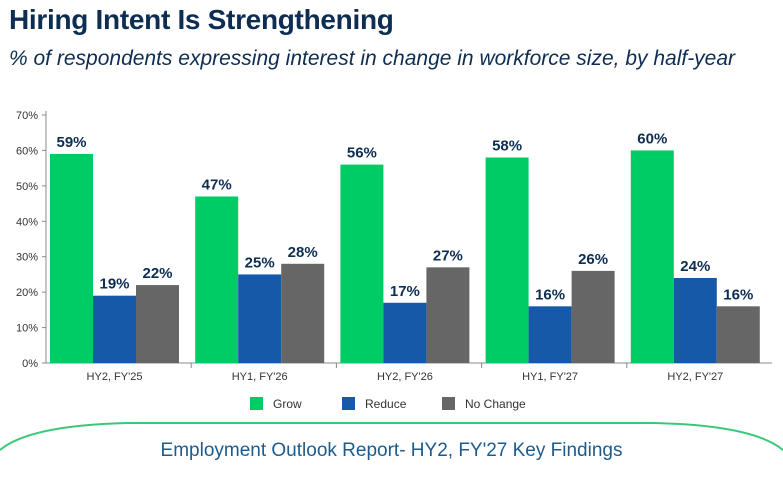 The image size is (783, 479). I want to click on x-tick-label: HY2, FY'27, so click(695, 377).